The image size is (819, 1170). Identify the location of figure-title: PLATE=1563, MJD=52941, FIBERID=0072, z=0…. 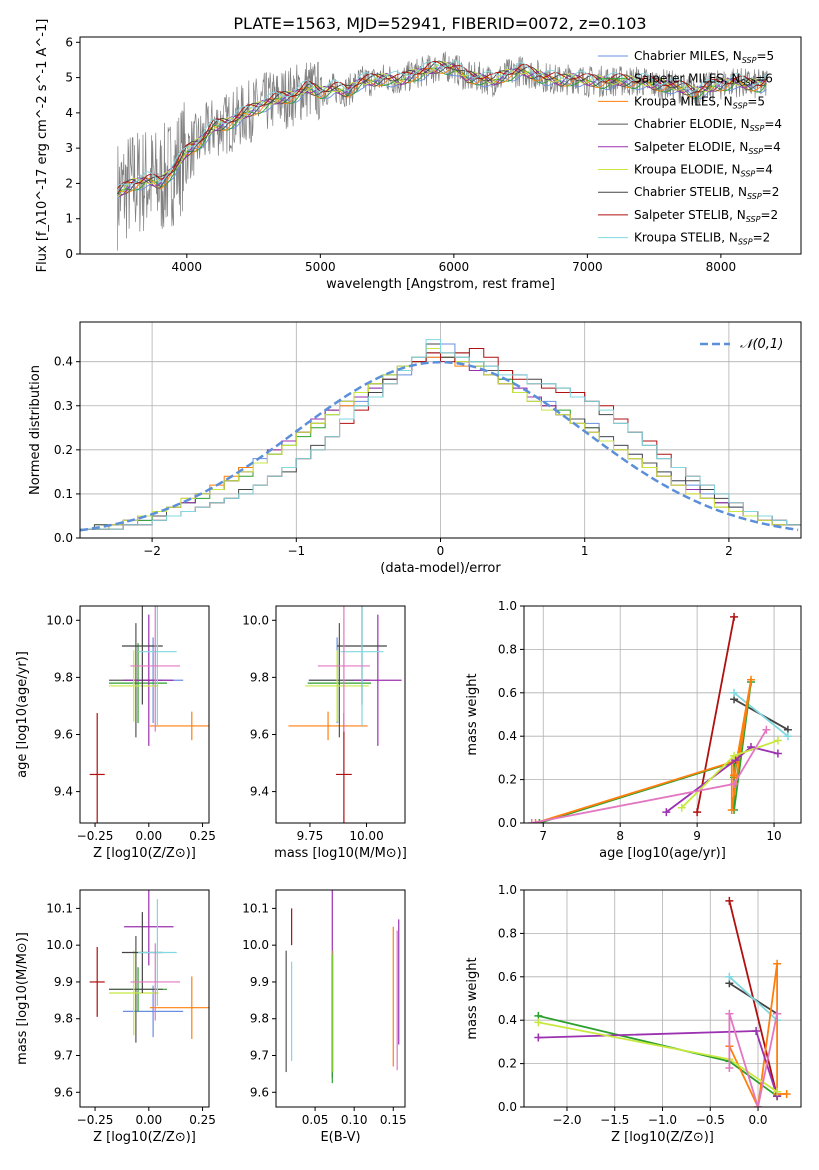
(439, 23).